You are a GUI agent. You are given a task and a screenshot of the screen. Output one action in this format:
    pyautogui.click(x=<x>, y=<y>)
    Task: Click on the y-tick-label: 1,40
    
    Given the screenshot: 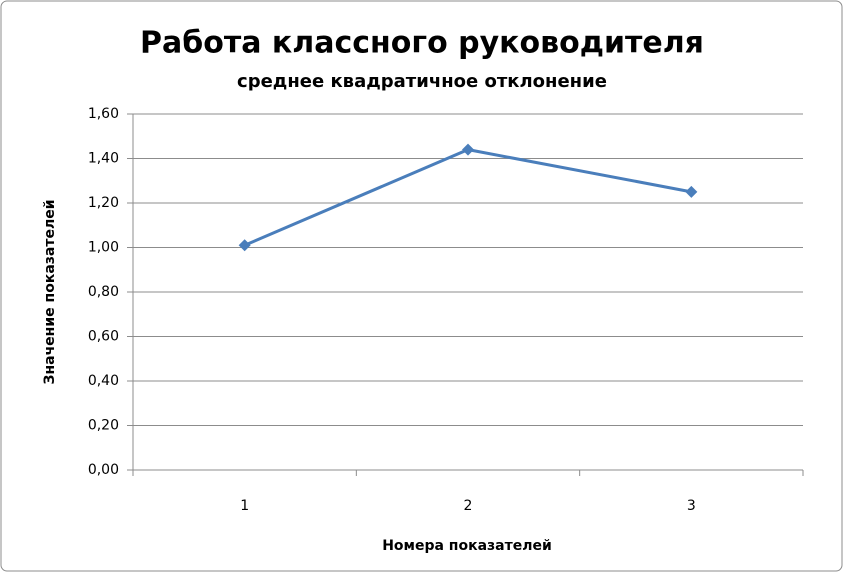 What is the action you would take?
    pyautogui.click(x=103, y=159)
    